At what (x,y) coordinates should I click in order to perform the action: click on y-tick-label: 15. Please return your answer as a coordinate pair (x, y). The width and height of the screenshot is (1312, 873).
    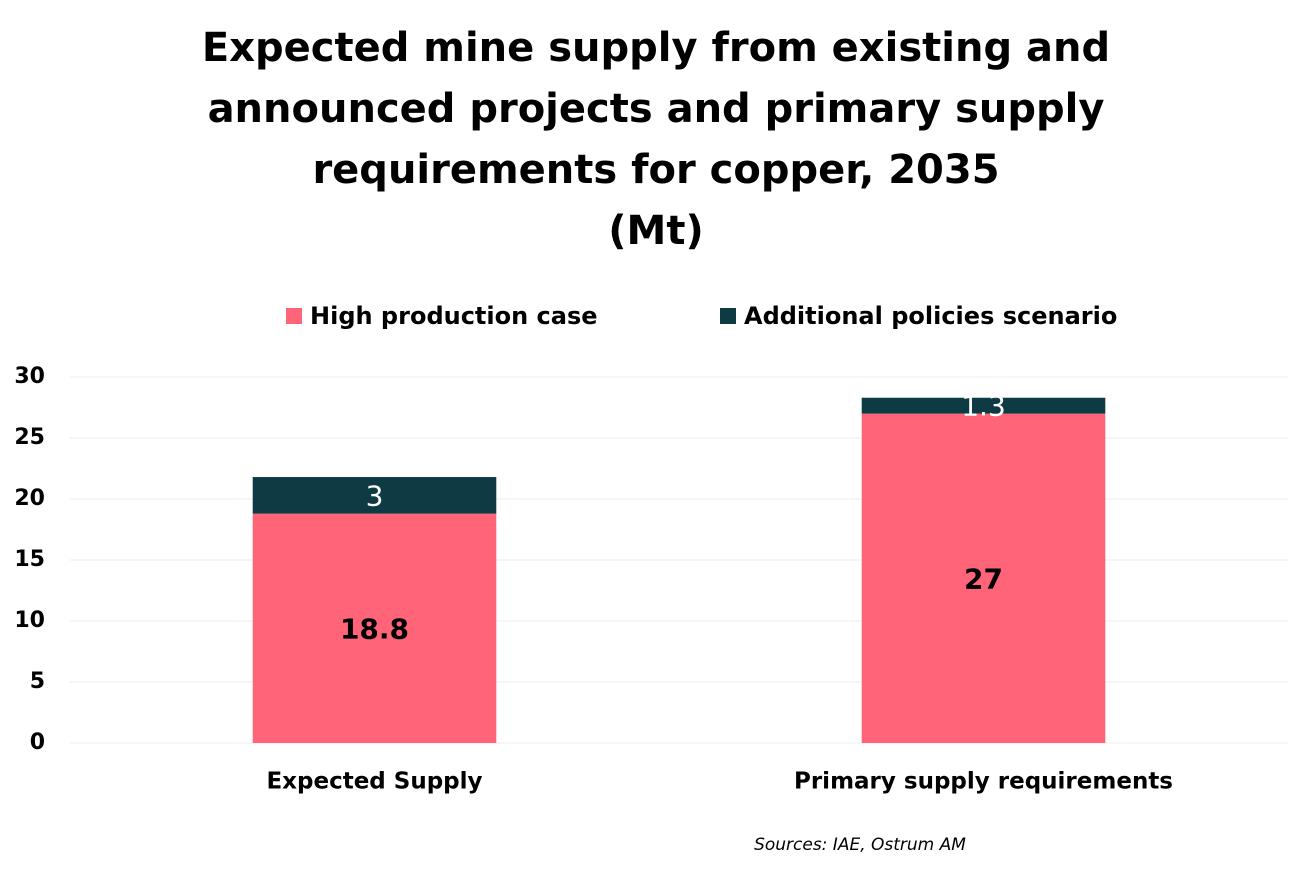
    Looking at the image, I should click on (29, 559).